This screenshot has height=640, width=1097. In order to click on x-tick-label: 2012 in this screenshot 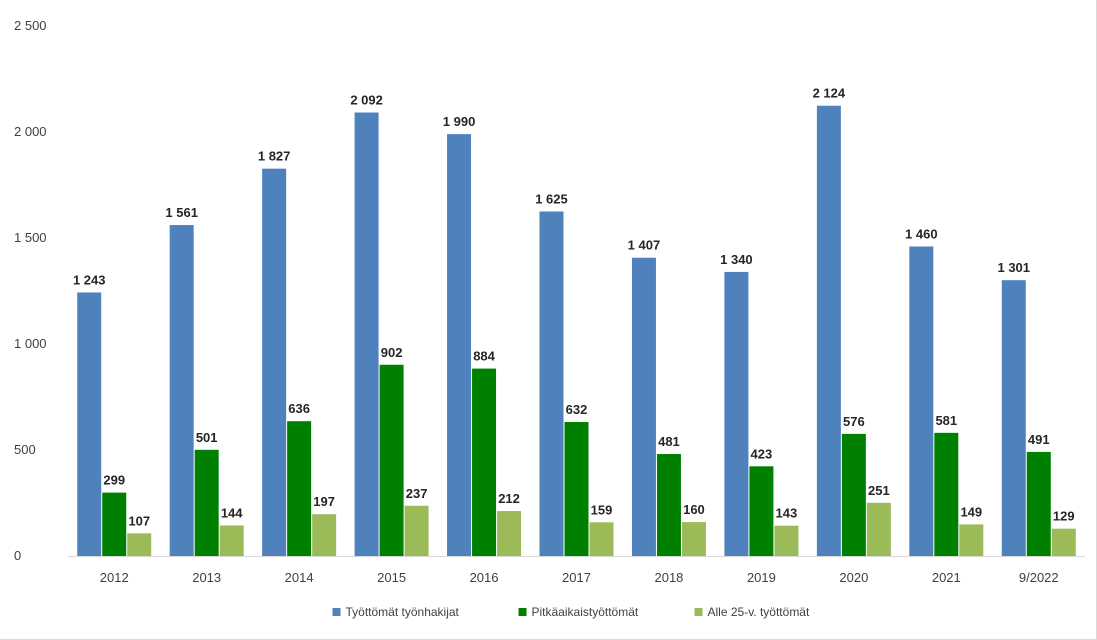, I will do `click(114, 577)`.